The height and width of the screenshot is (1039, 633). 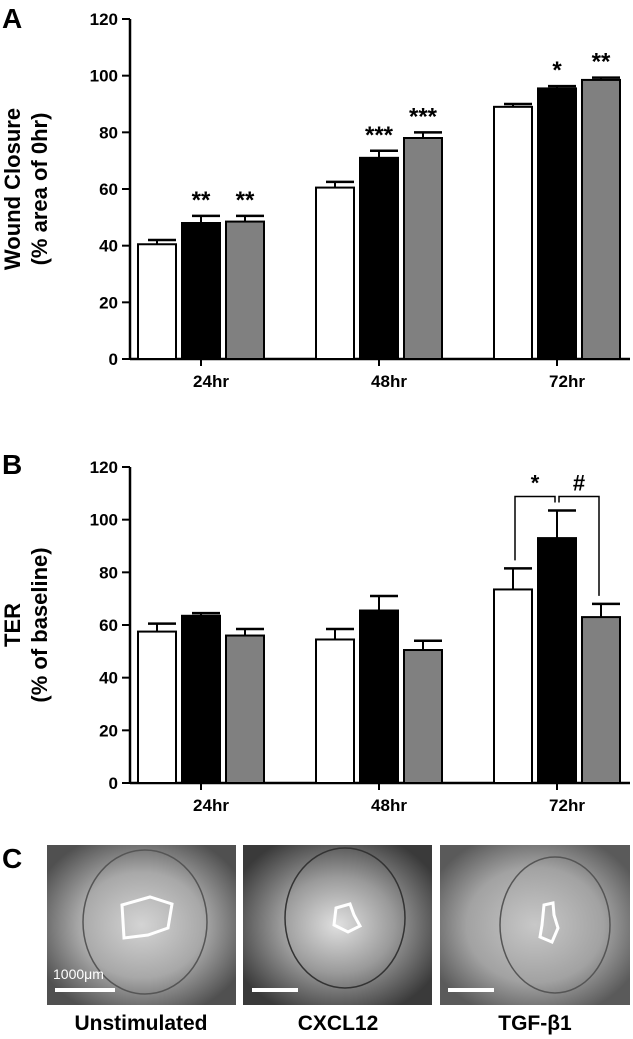 What do you see at coordinates (12, 464) in the screenshot?
I see `panel-label: B` at bounding box center [12, 464].